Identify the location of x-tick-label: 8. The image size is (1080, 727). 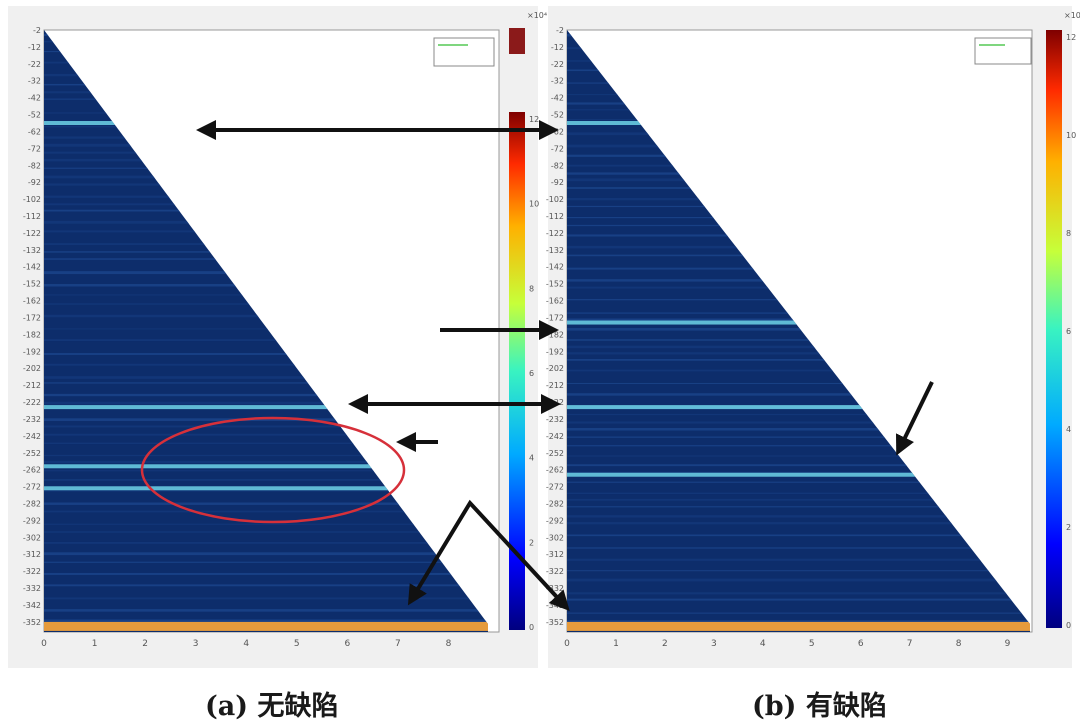
(959, 644).